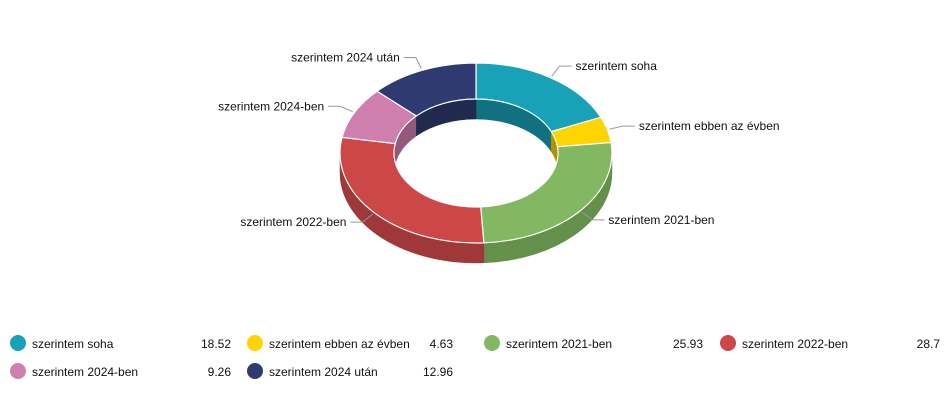  I want to click on donut-slices, so click(476, 153).